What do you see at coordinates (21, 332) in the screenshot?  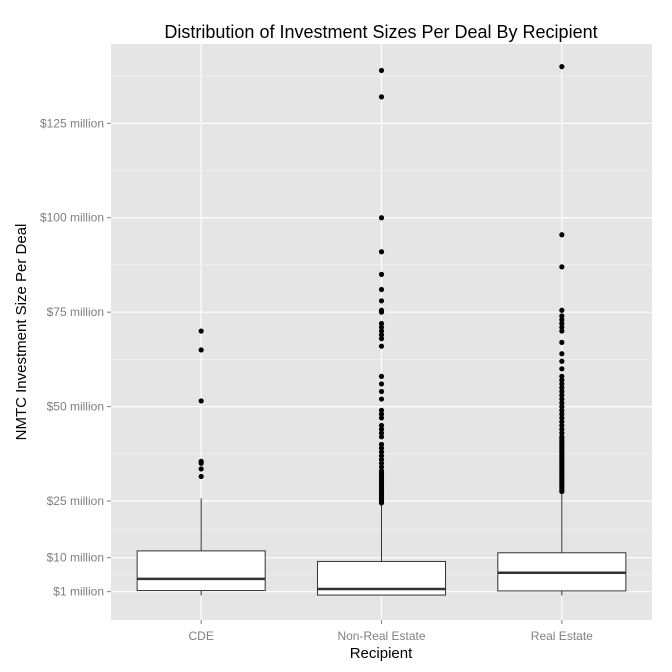 I see `y-axis-title: NMTC Investment Size Per Deal` at bounding box center [21, 332].